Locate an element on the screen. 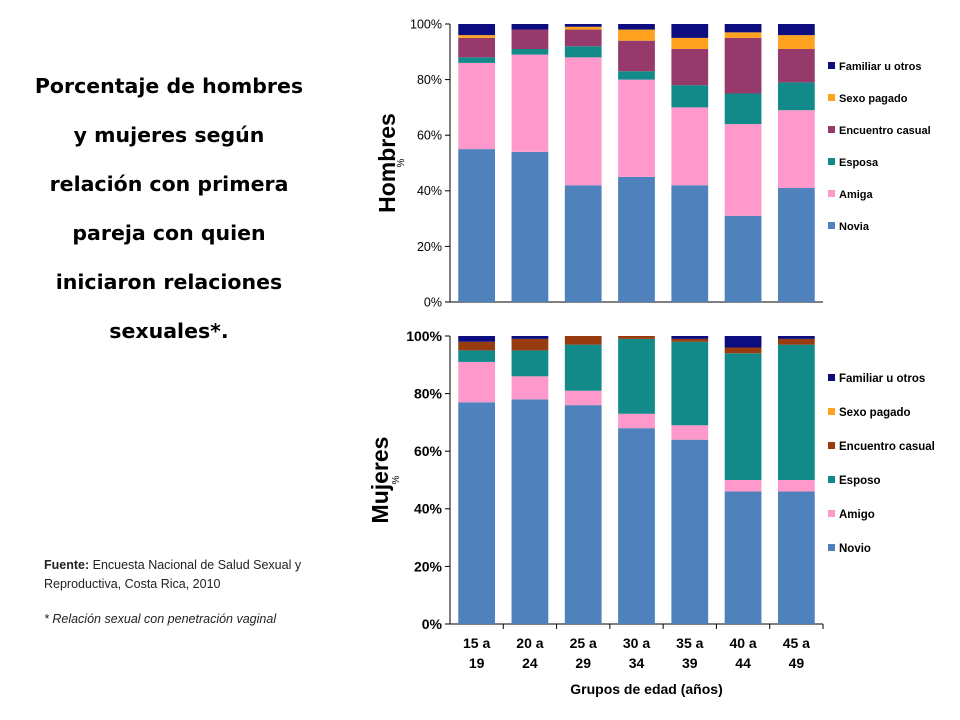 The height and width of the screenshot is (720, 960). x-tick-label: 34 is located at coordinates (637, 663).